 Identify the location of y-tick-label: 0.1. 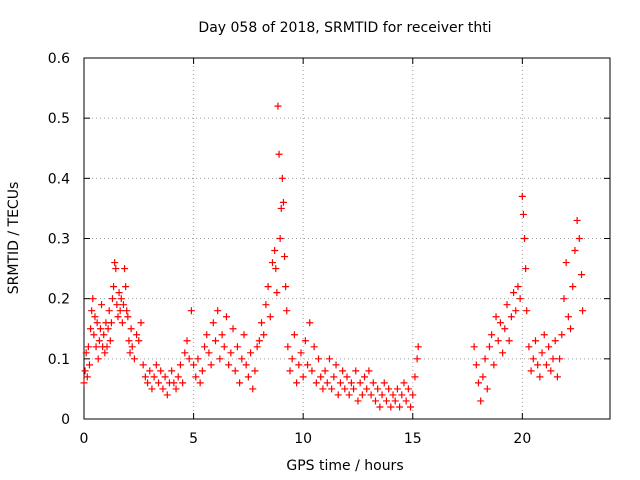
(59, 360).